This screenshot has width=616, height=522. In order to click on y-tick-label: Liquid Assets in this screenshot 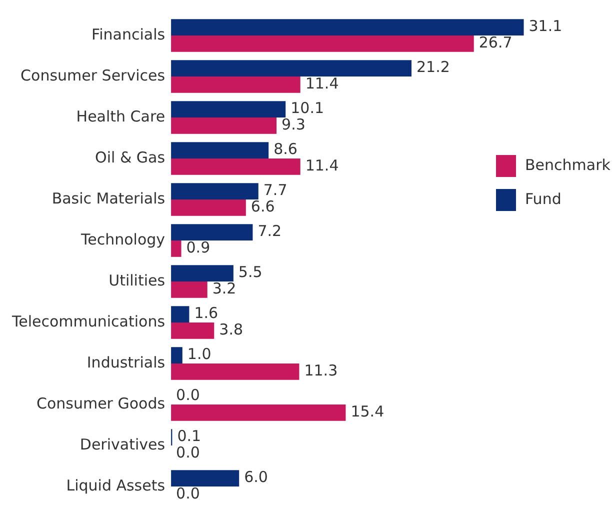, I will do `click(116, 485)`.